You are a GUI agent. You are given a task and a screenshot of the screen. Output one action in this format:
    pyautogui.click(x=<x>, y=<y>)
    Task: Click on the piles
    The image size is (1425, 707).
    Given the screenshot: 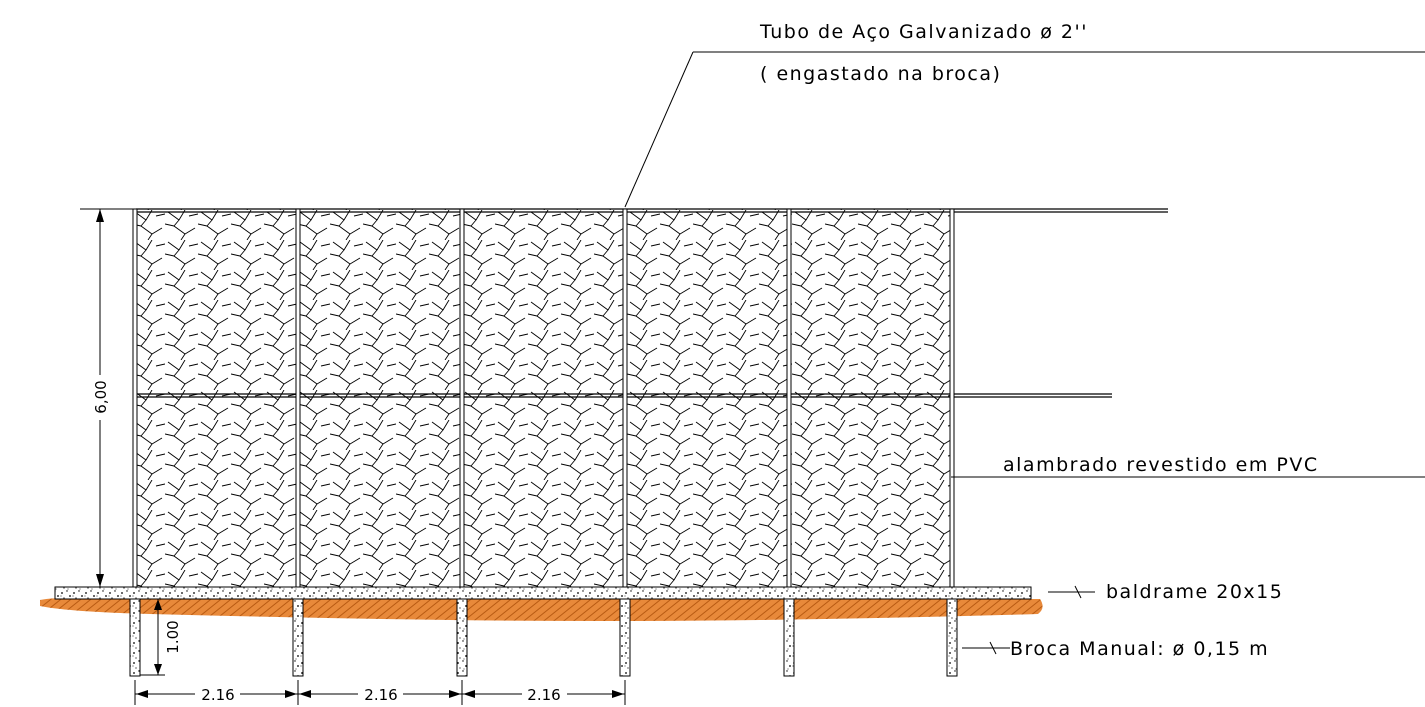 What is the action you would take?
    pyautogui.click(x=543, y=637)
    